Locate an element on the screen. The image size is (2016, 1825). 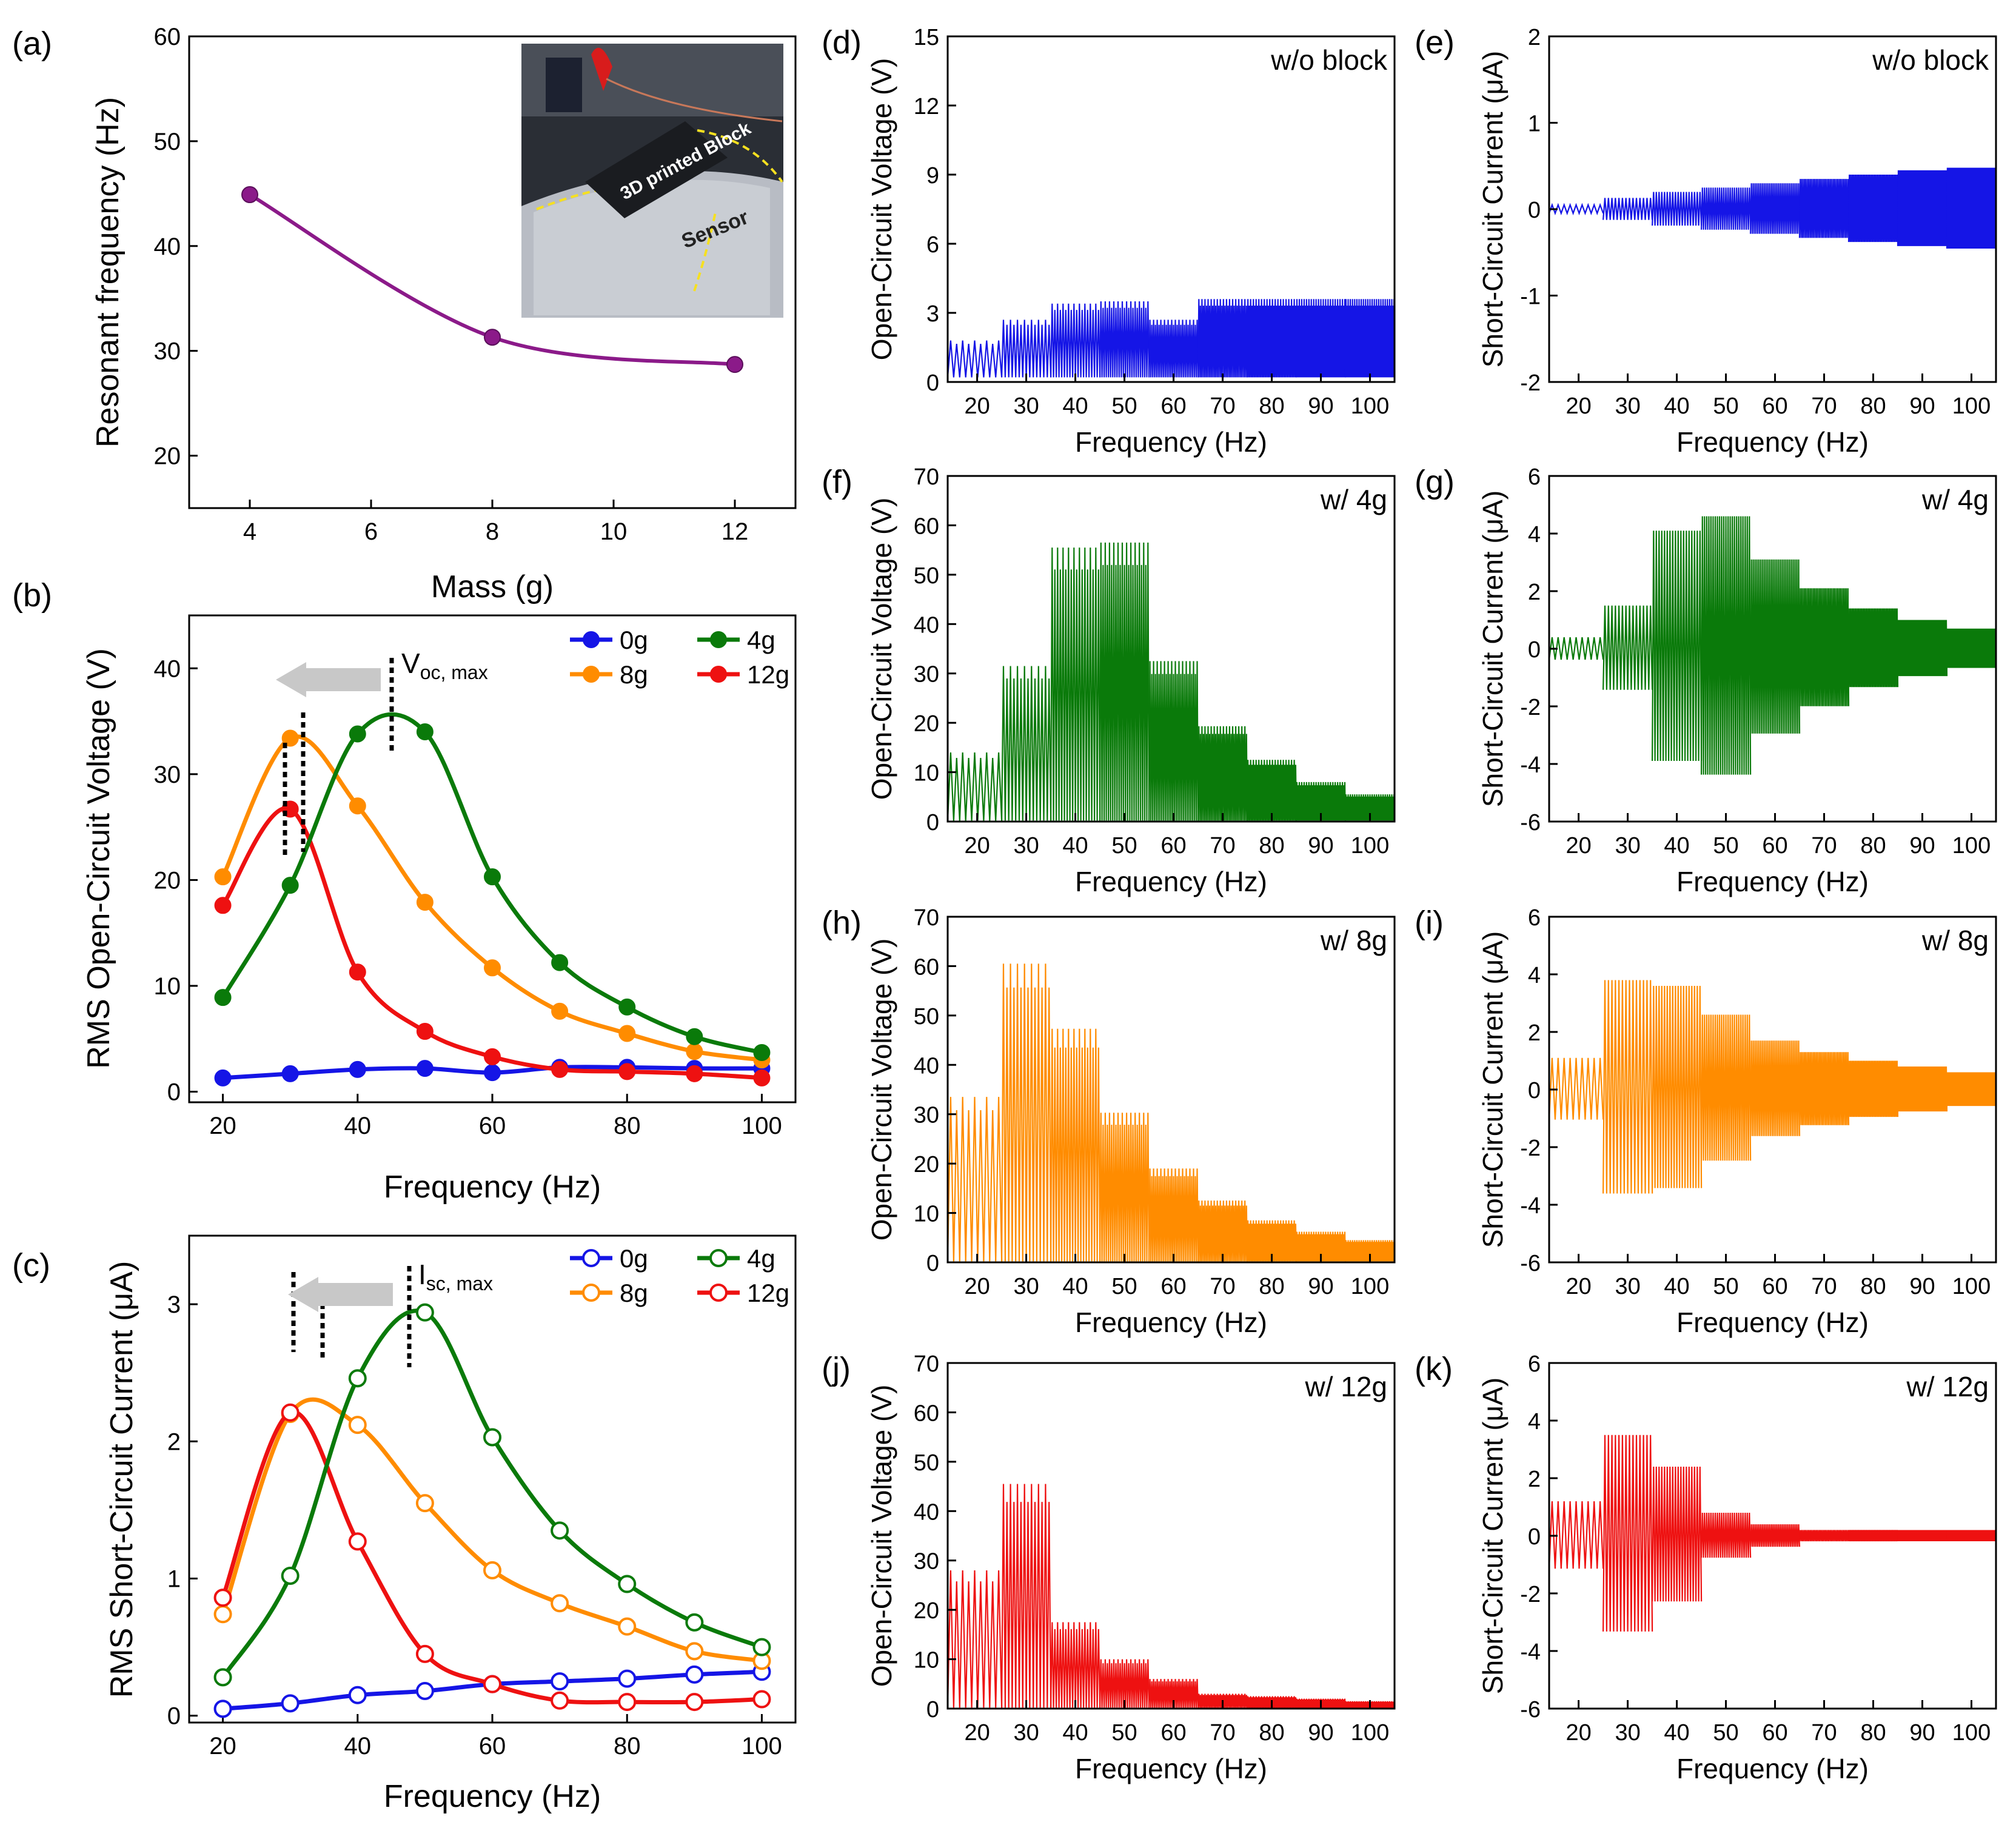
panel-d-xtick-label: 60 is located at coordinates (1173, 406).